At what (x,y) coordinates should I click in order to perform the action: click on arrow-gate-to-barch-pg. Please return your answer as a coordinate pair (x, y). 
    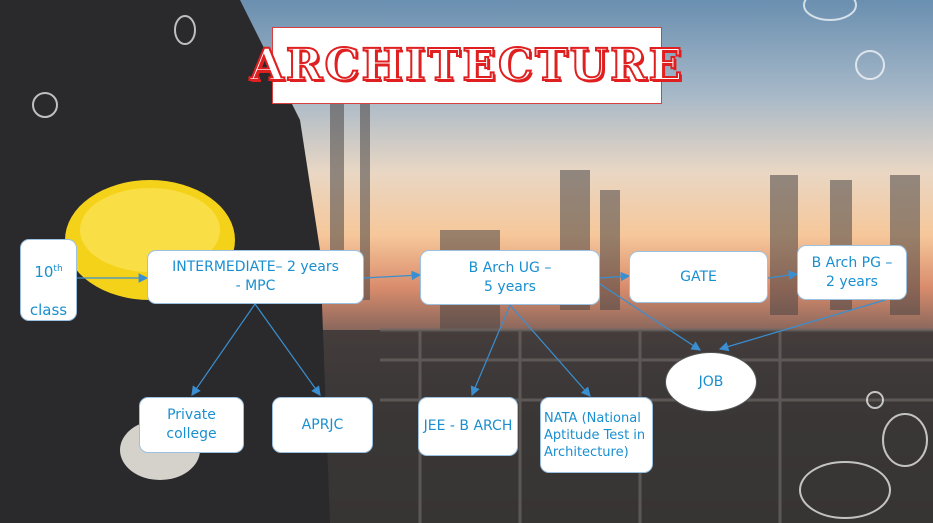
    Looking at the image, I should click on (783, 275).